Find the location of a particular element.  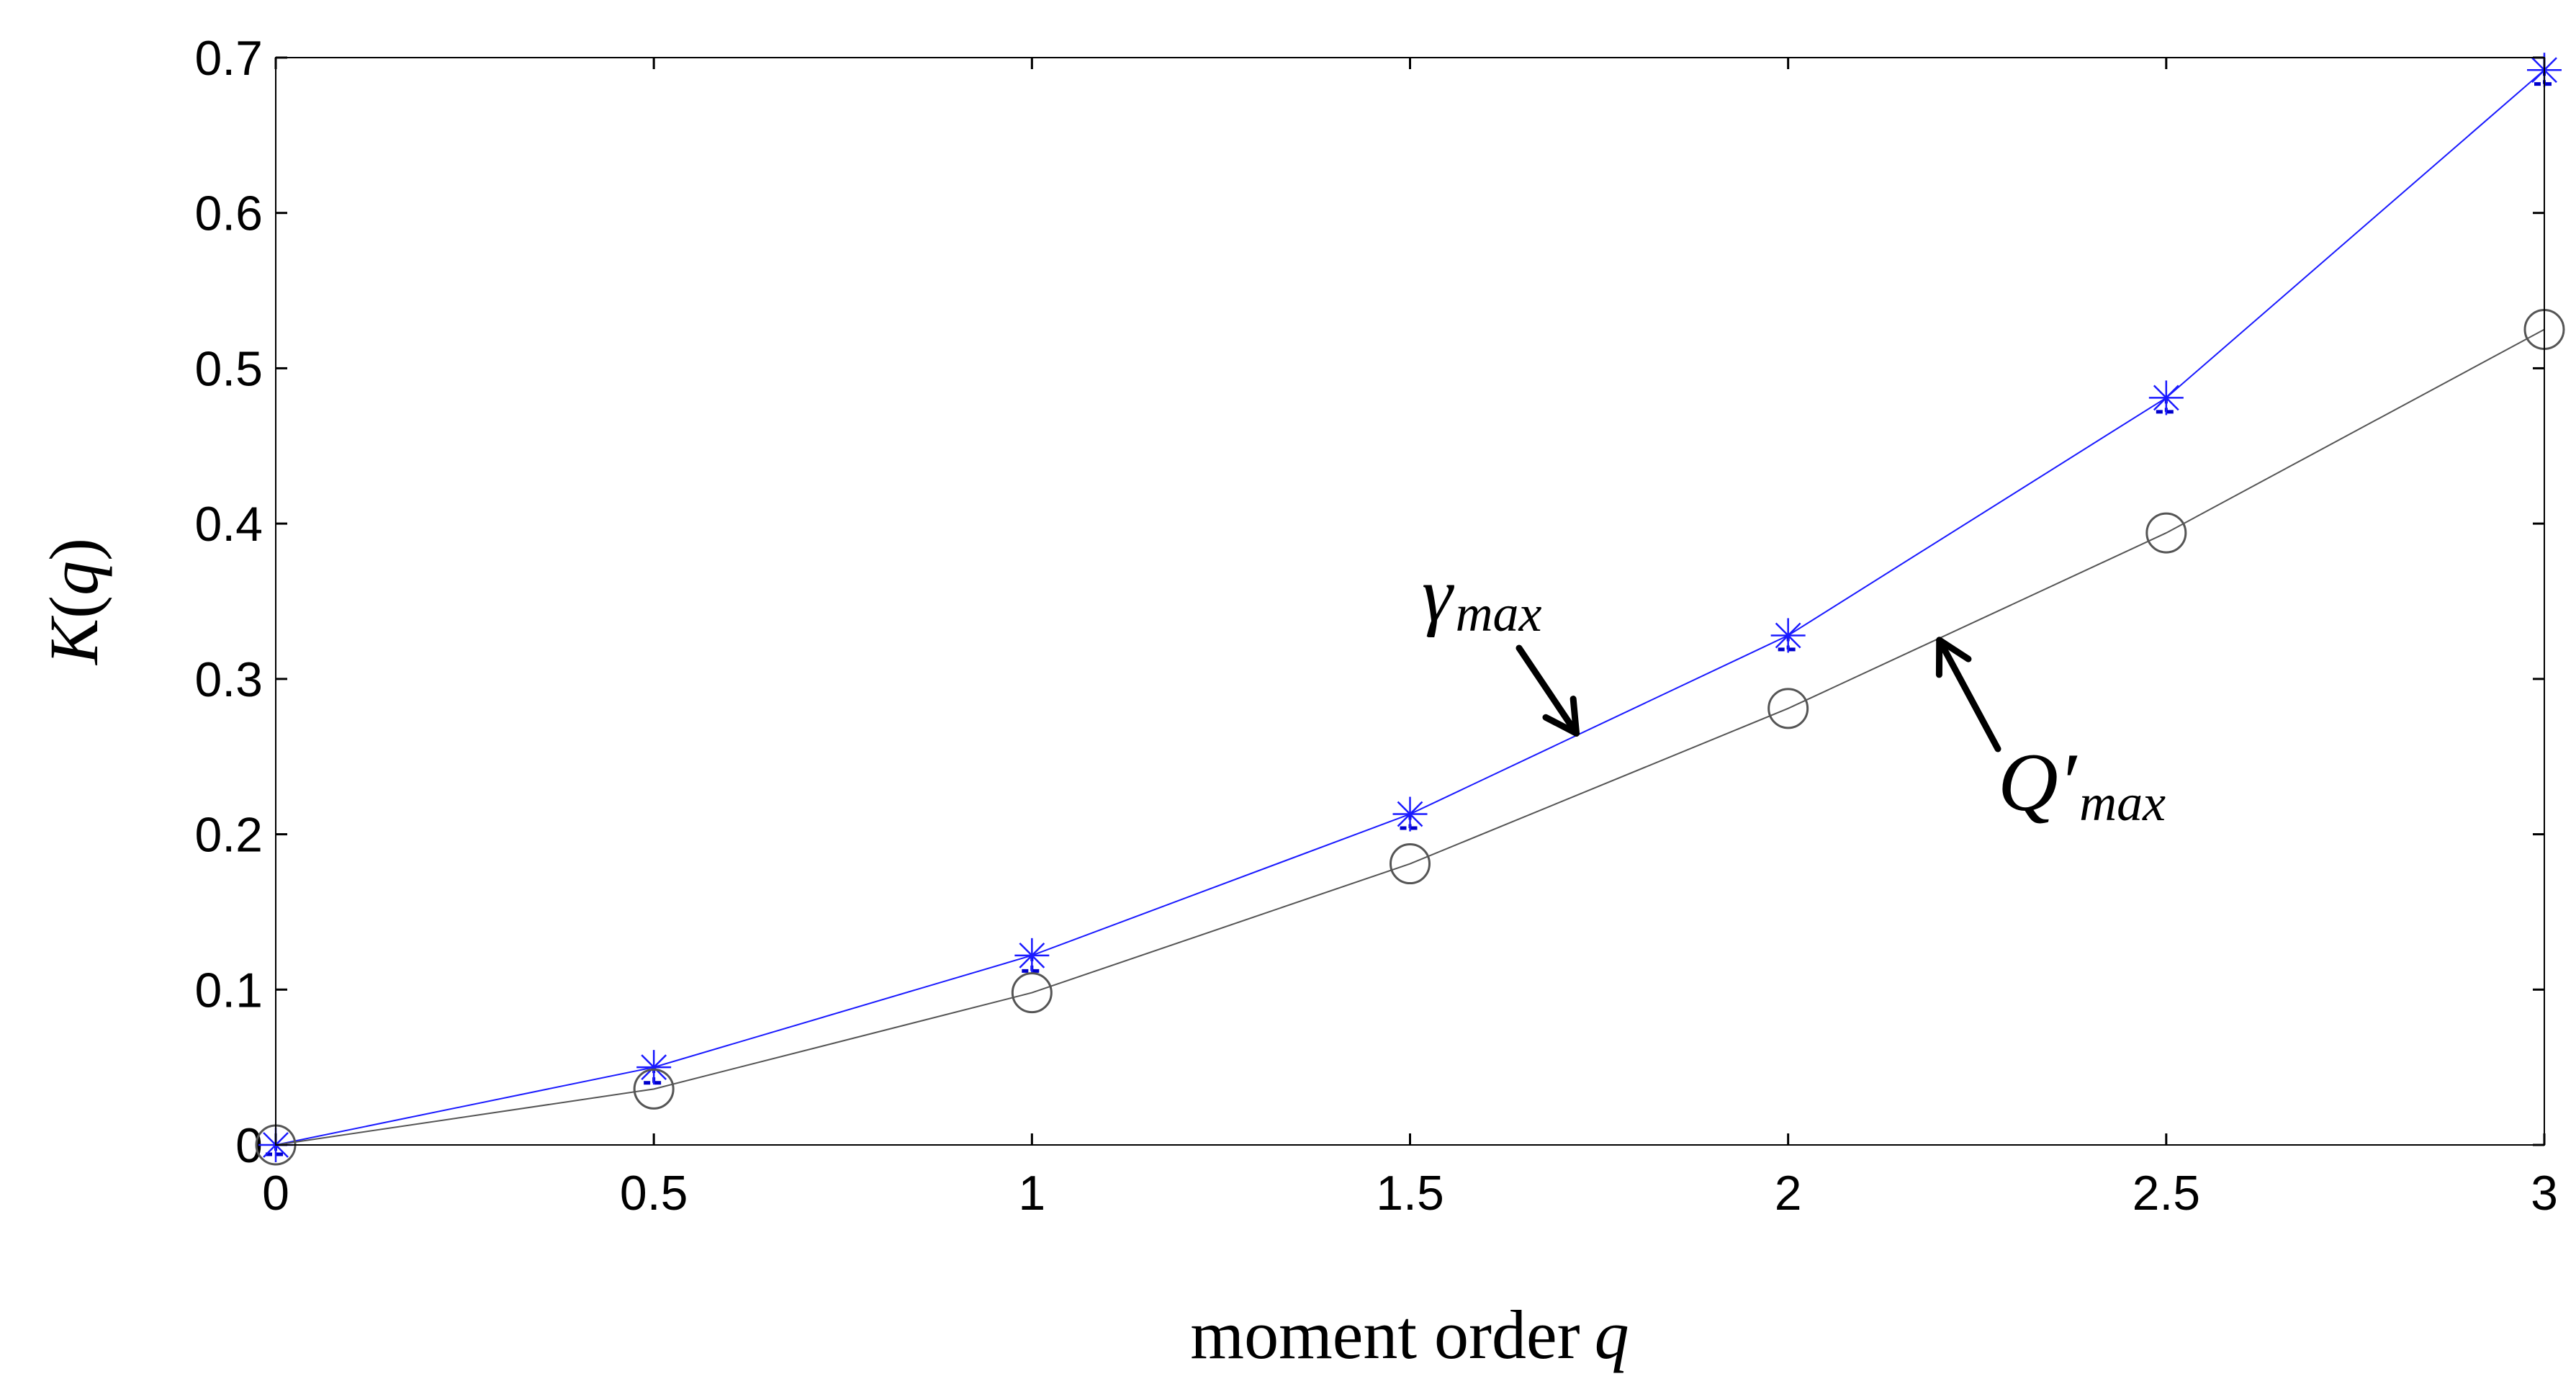

x-tick-label: 0 is located at coordinates (275, 1193).